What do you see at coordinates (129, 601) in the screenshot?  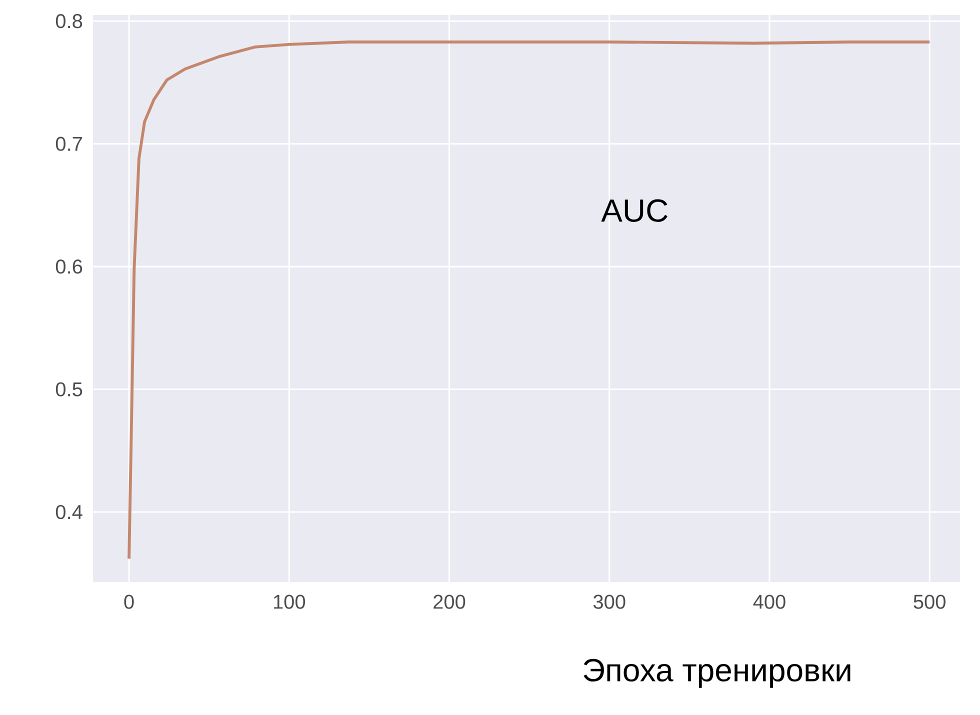 I see `x-tick-label: 0` at bounding box center [129, 601].